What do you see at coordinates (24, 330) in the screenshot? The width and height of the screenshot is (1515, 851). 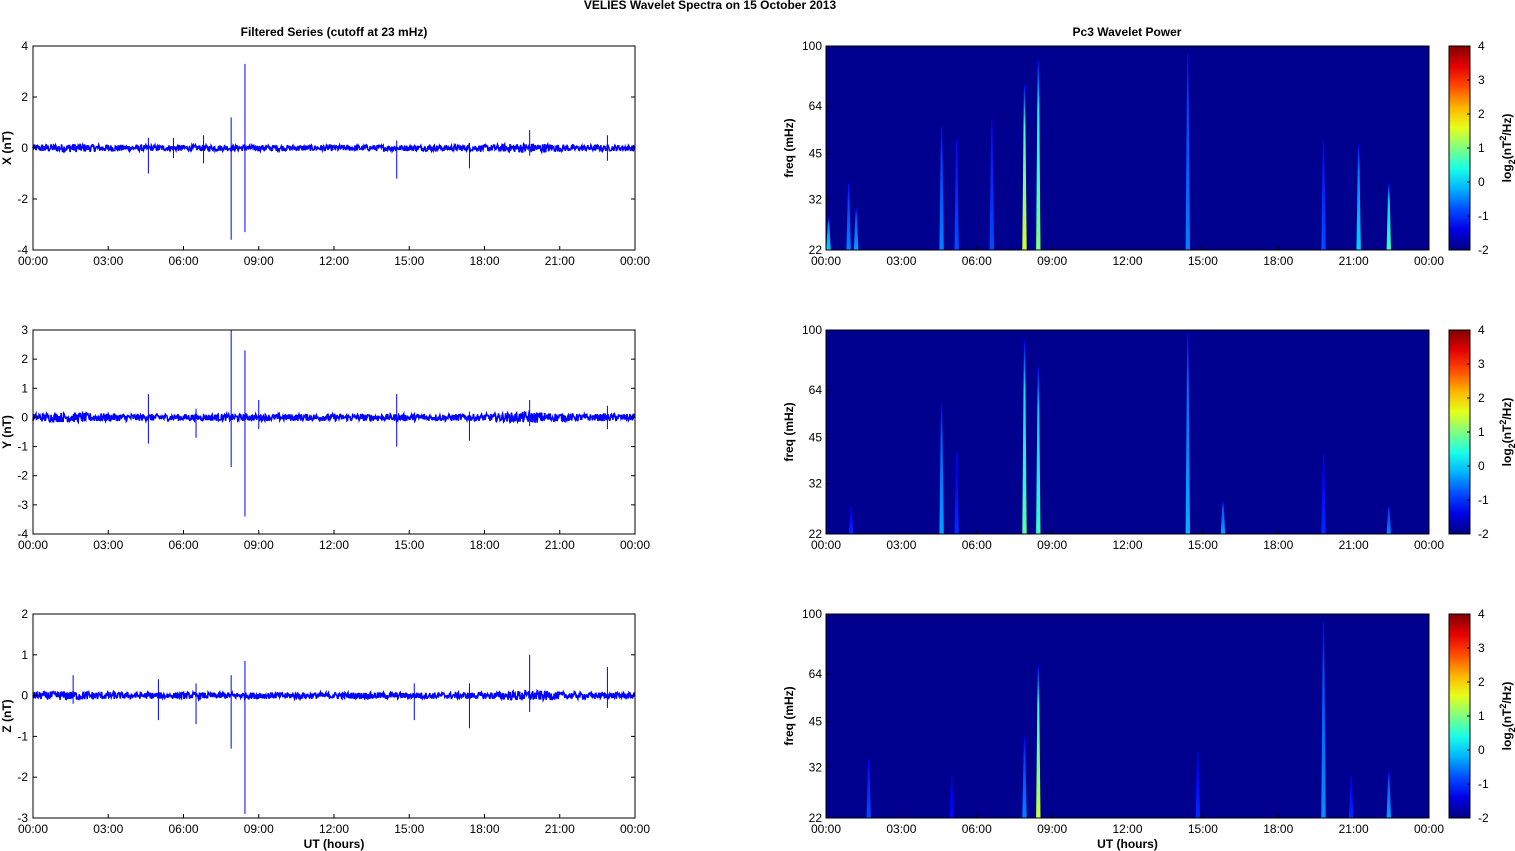 I see `ytick-label: 3` at bounding box center [24, 330].